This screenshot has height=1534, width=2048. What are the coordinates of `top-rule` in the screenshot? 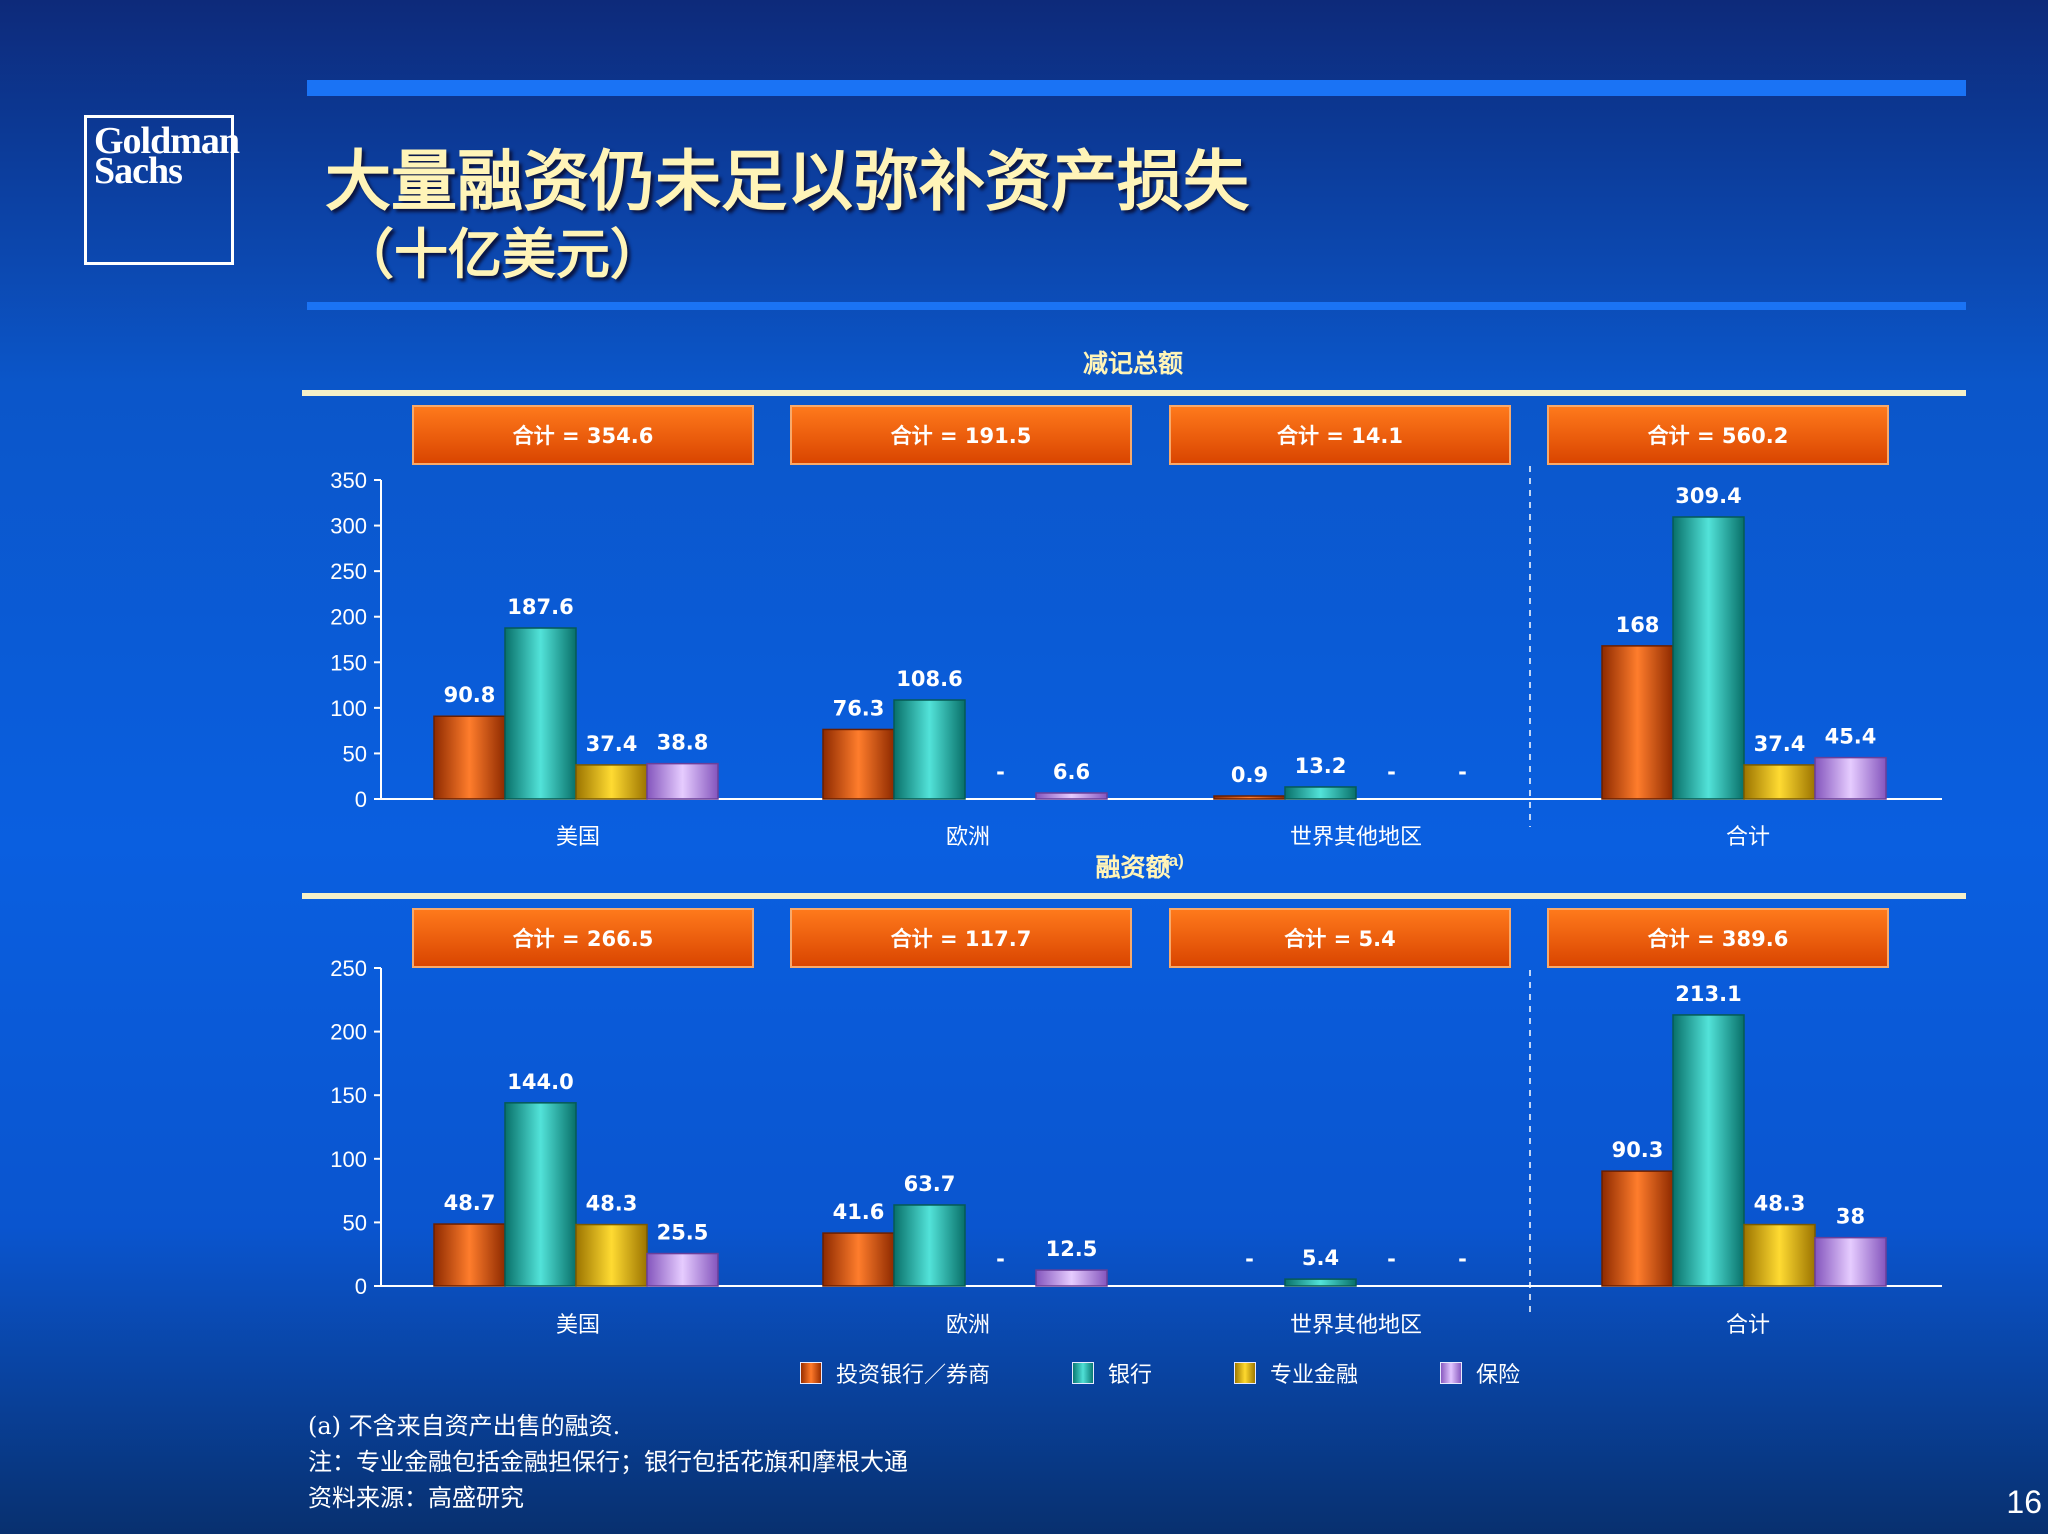 It's located at (1136, 88).